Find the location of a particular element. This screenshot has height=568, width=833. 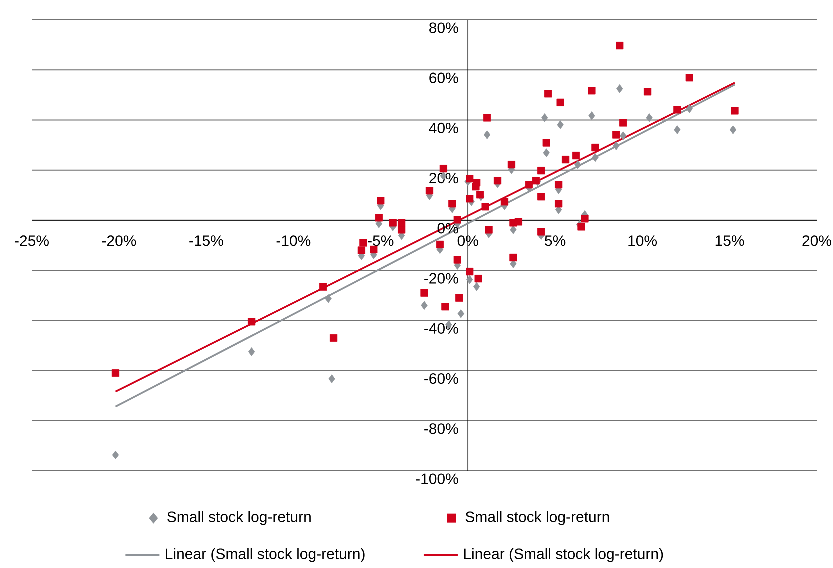

x-tick-label: 20% is located at coordinates (817, 241).